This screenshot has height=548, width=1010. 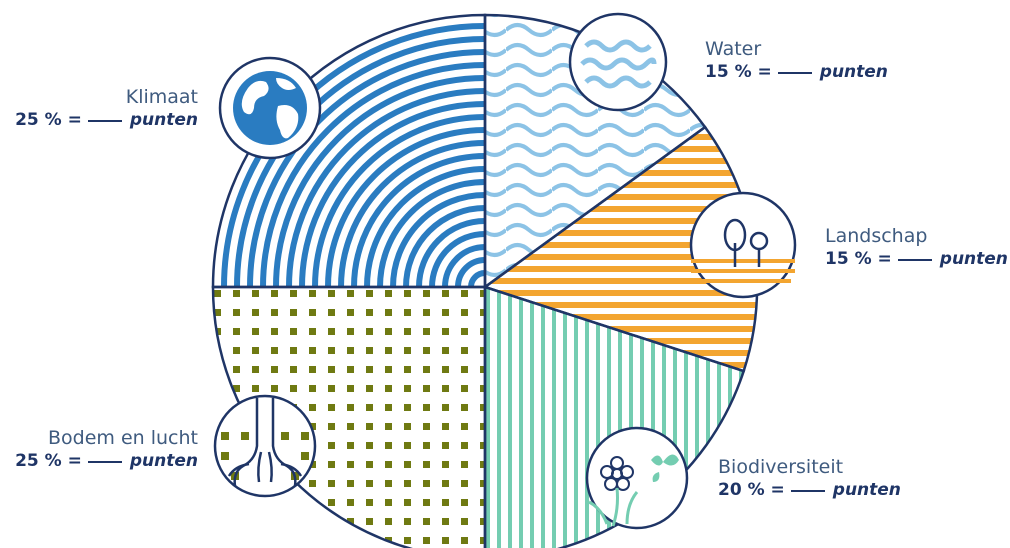 I want to click on slice-name-landschap: Landschap, so click(x=876, y=236).